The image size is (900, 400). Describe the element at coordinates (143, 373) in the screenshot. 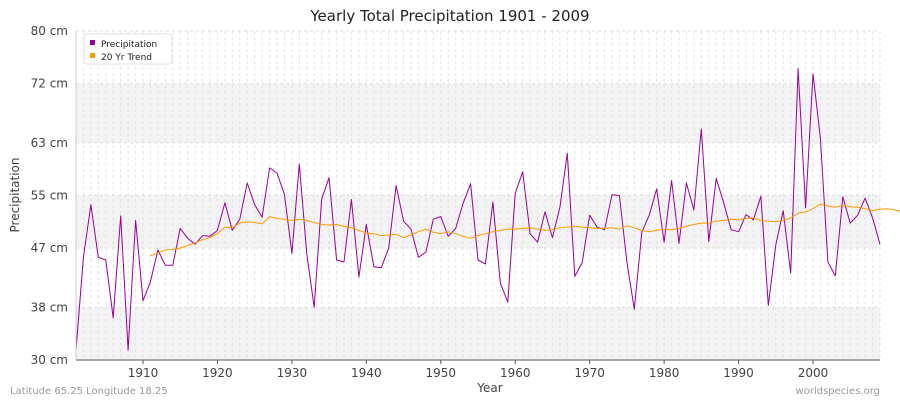

I see `x-tick-label: 1910` at that location.